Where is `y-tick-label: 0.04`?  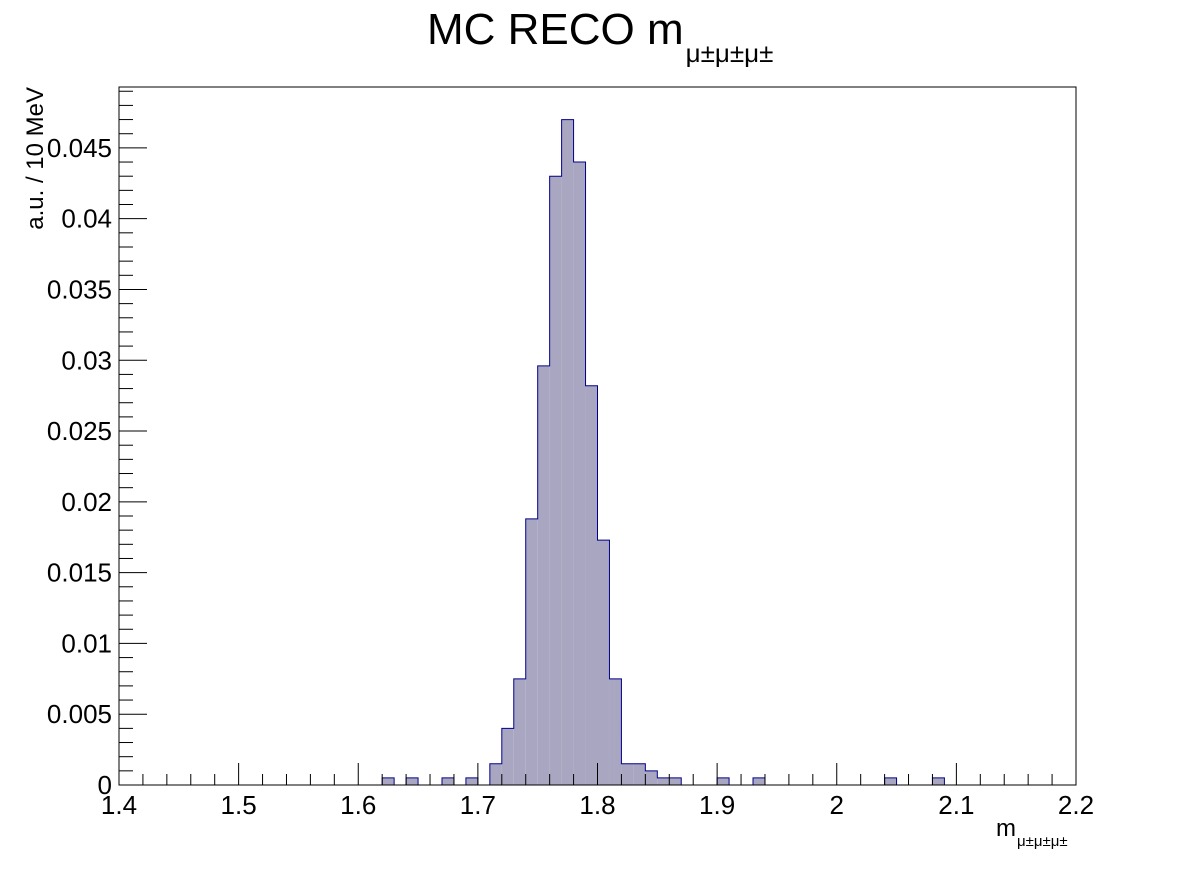 y-tick-label: 0.04 is located at coordinates (86, 219).